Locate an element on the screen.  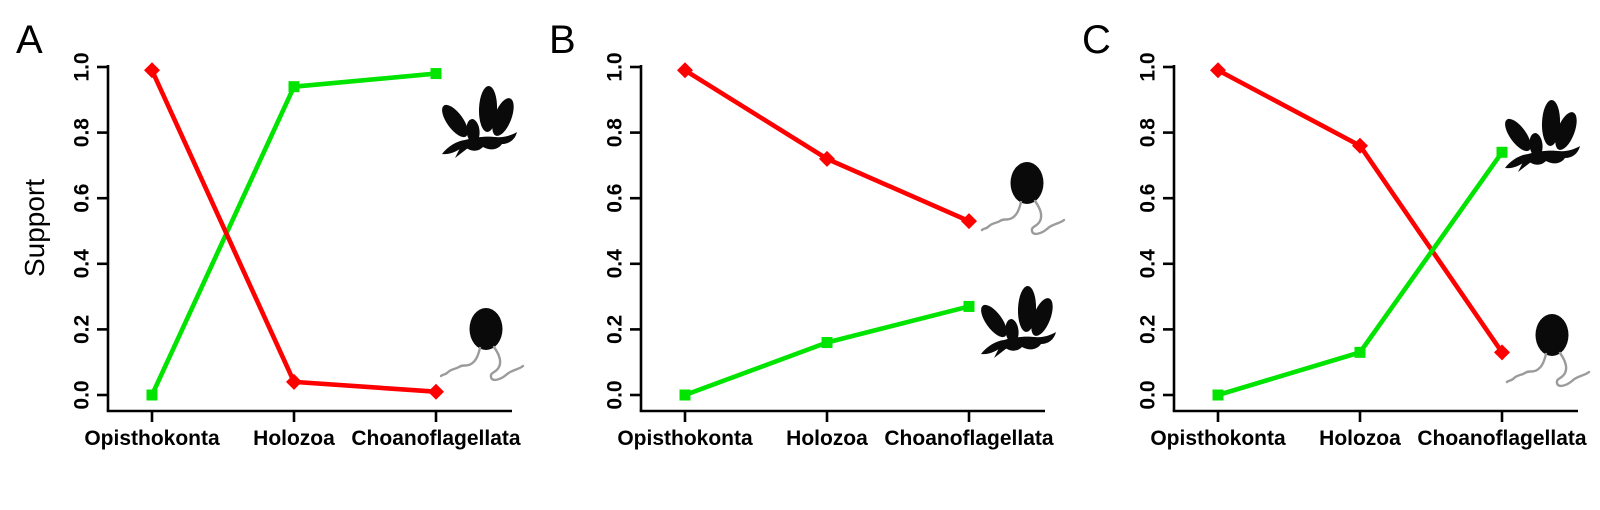
panel-letter-a: A is located at coordinates (29, 40).